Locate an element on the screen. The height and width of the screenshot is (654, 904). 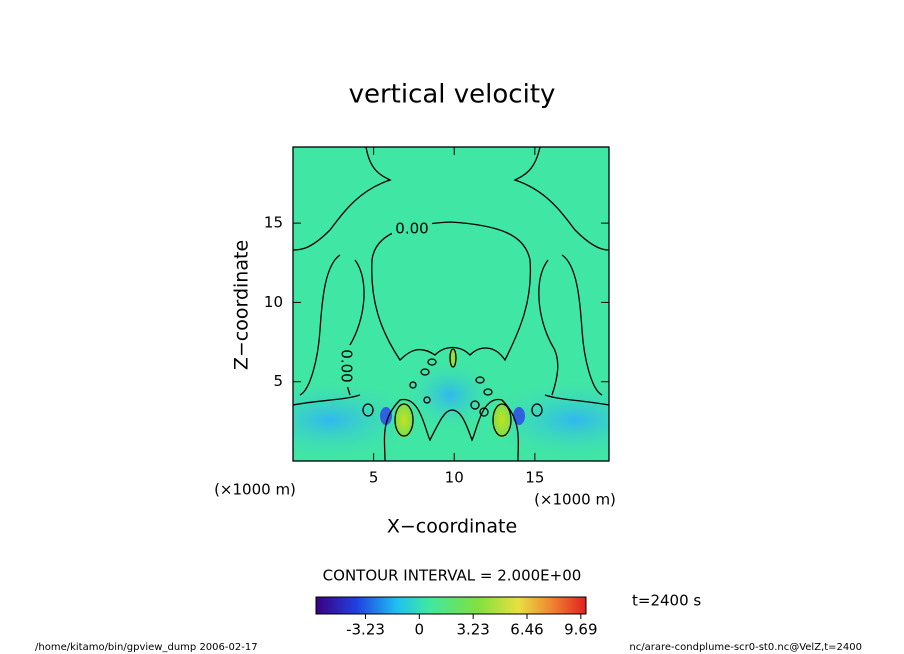
y-tick-label: 10 is located at coordinates (273, 302).